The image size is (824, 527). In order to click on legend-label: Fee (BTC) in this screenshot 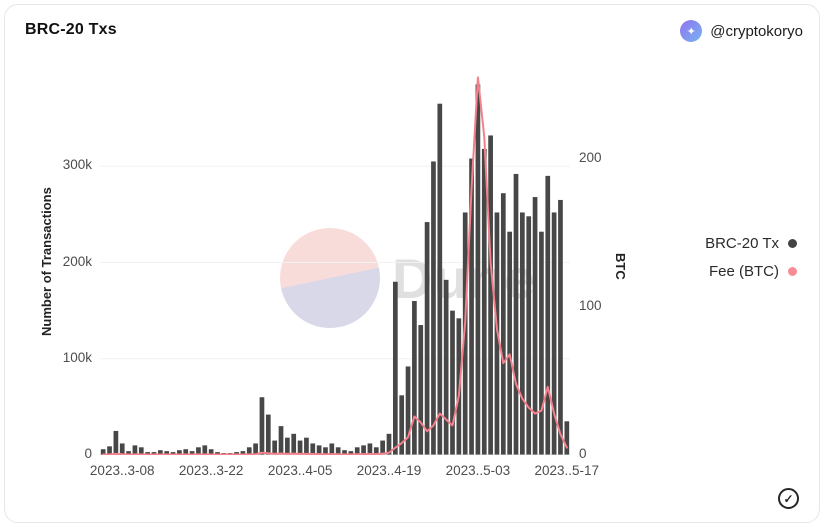, I will do `click(743, 271)`.